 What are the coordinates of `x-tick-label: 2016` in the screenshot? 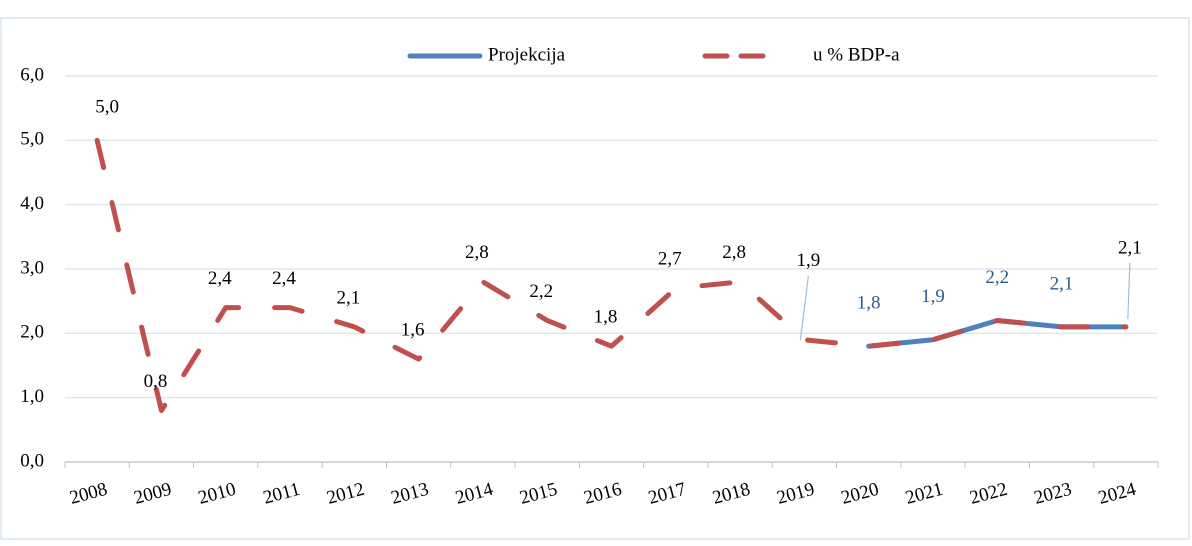 It's located at (603, 494).